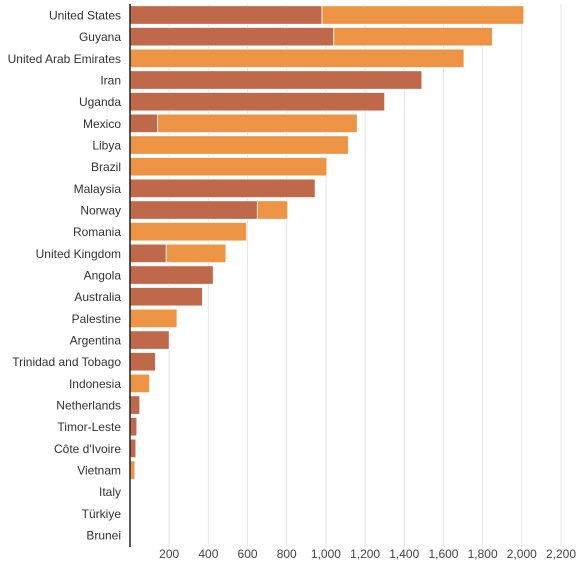  I want to click on x-tick-label: 2,000, so click(522, 554).